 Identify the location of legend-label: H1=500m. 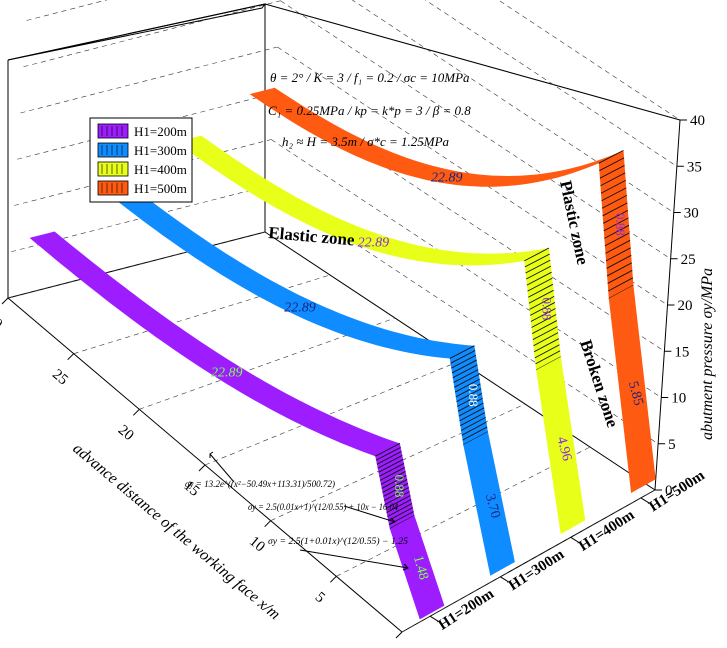
(160, 188).